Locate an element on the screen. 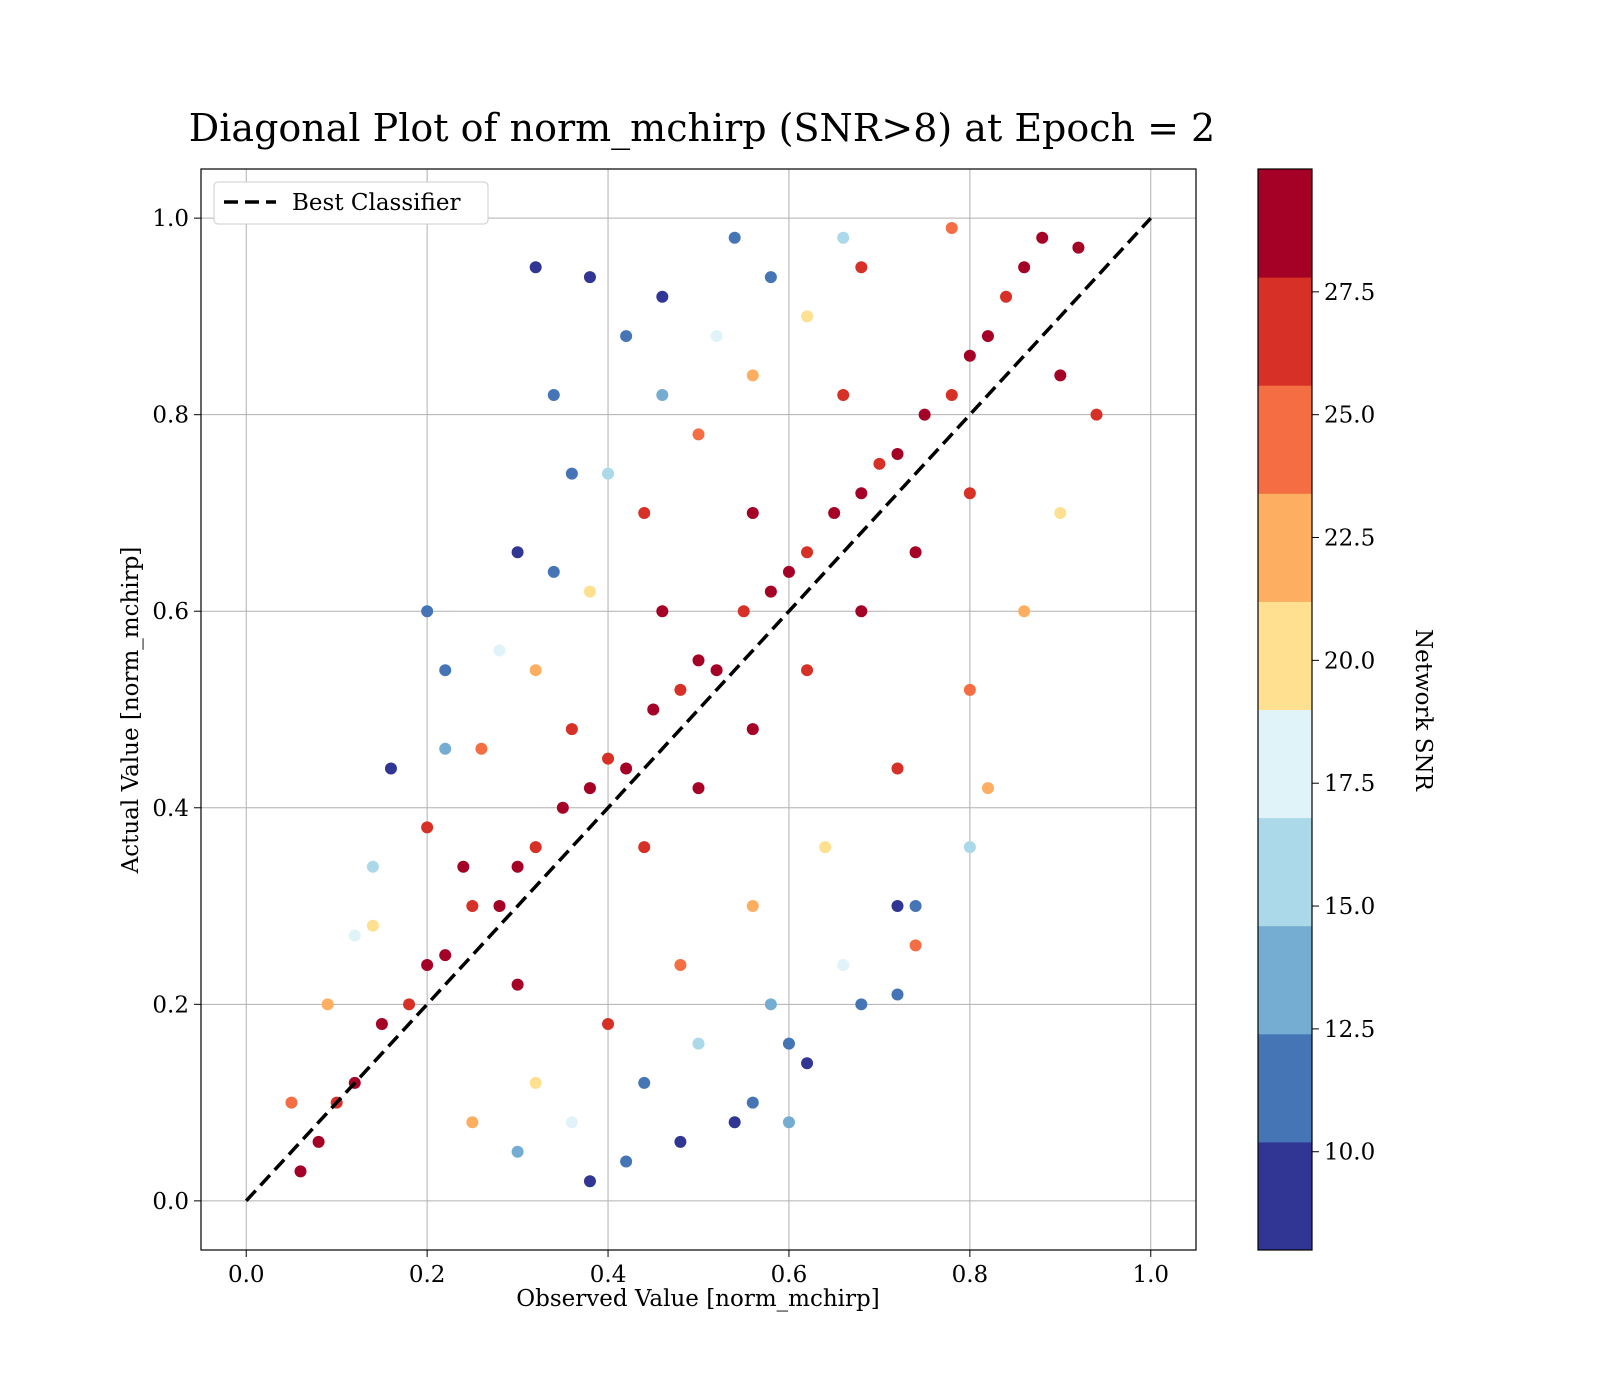 The image size is (1600, 1400). y-tick-label: 1.0 is located at coordinates (170, 219).